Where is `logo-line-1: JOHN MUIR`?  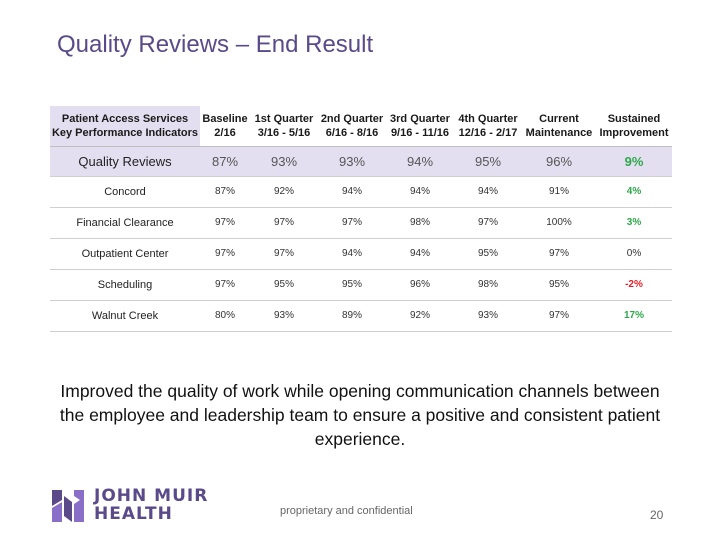 logo-line-1: JOHN MUIR is located at coordinates (151, 496).